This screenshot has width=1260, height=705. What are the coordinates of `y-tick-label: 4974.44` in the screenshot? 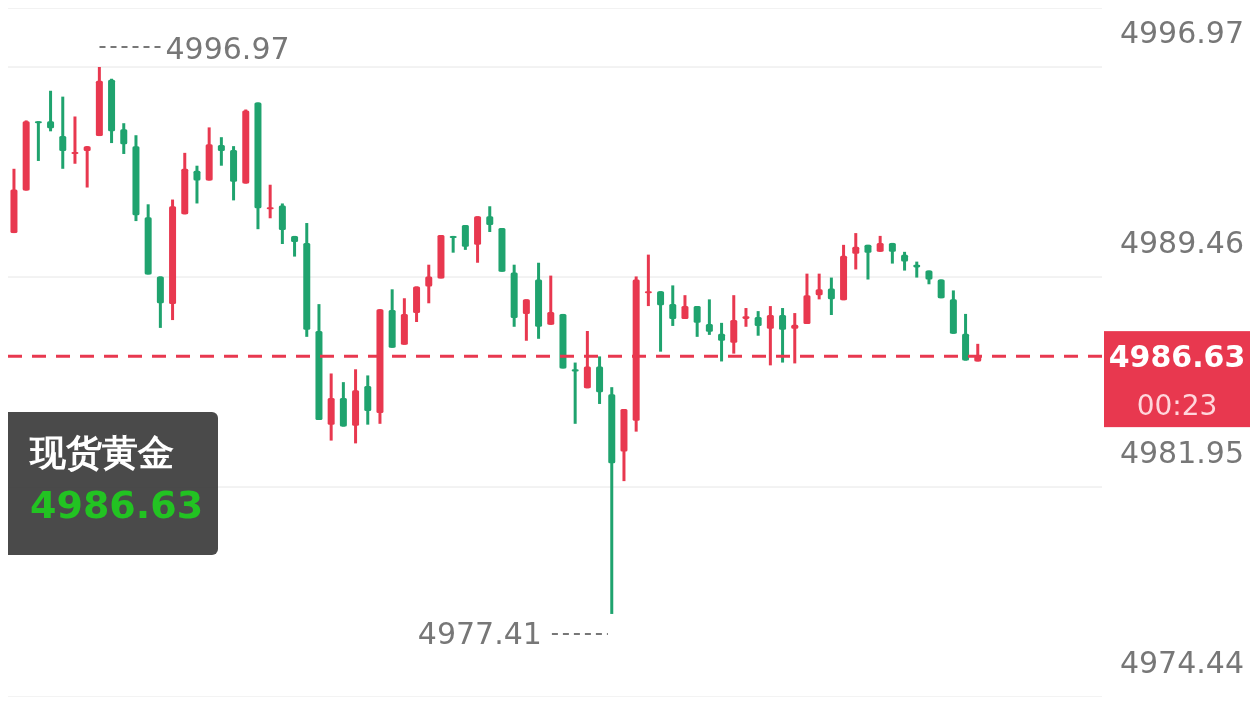 It's located at (1181, 662).